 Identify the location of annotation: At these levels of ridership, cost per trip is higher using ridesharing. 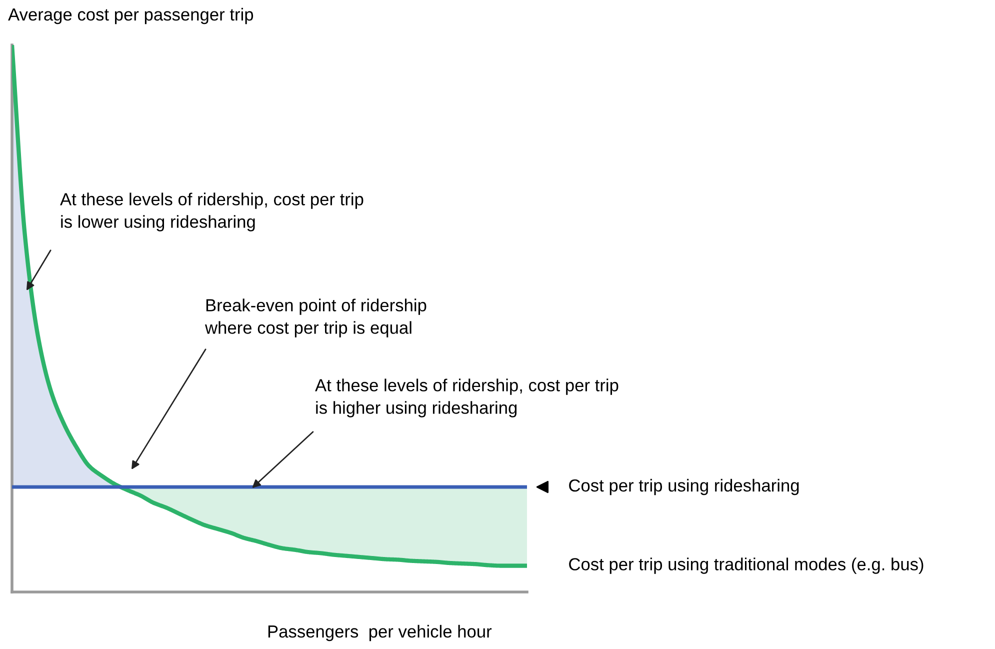
(466, 398).